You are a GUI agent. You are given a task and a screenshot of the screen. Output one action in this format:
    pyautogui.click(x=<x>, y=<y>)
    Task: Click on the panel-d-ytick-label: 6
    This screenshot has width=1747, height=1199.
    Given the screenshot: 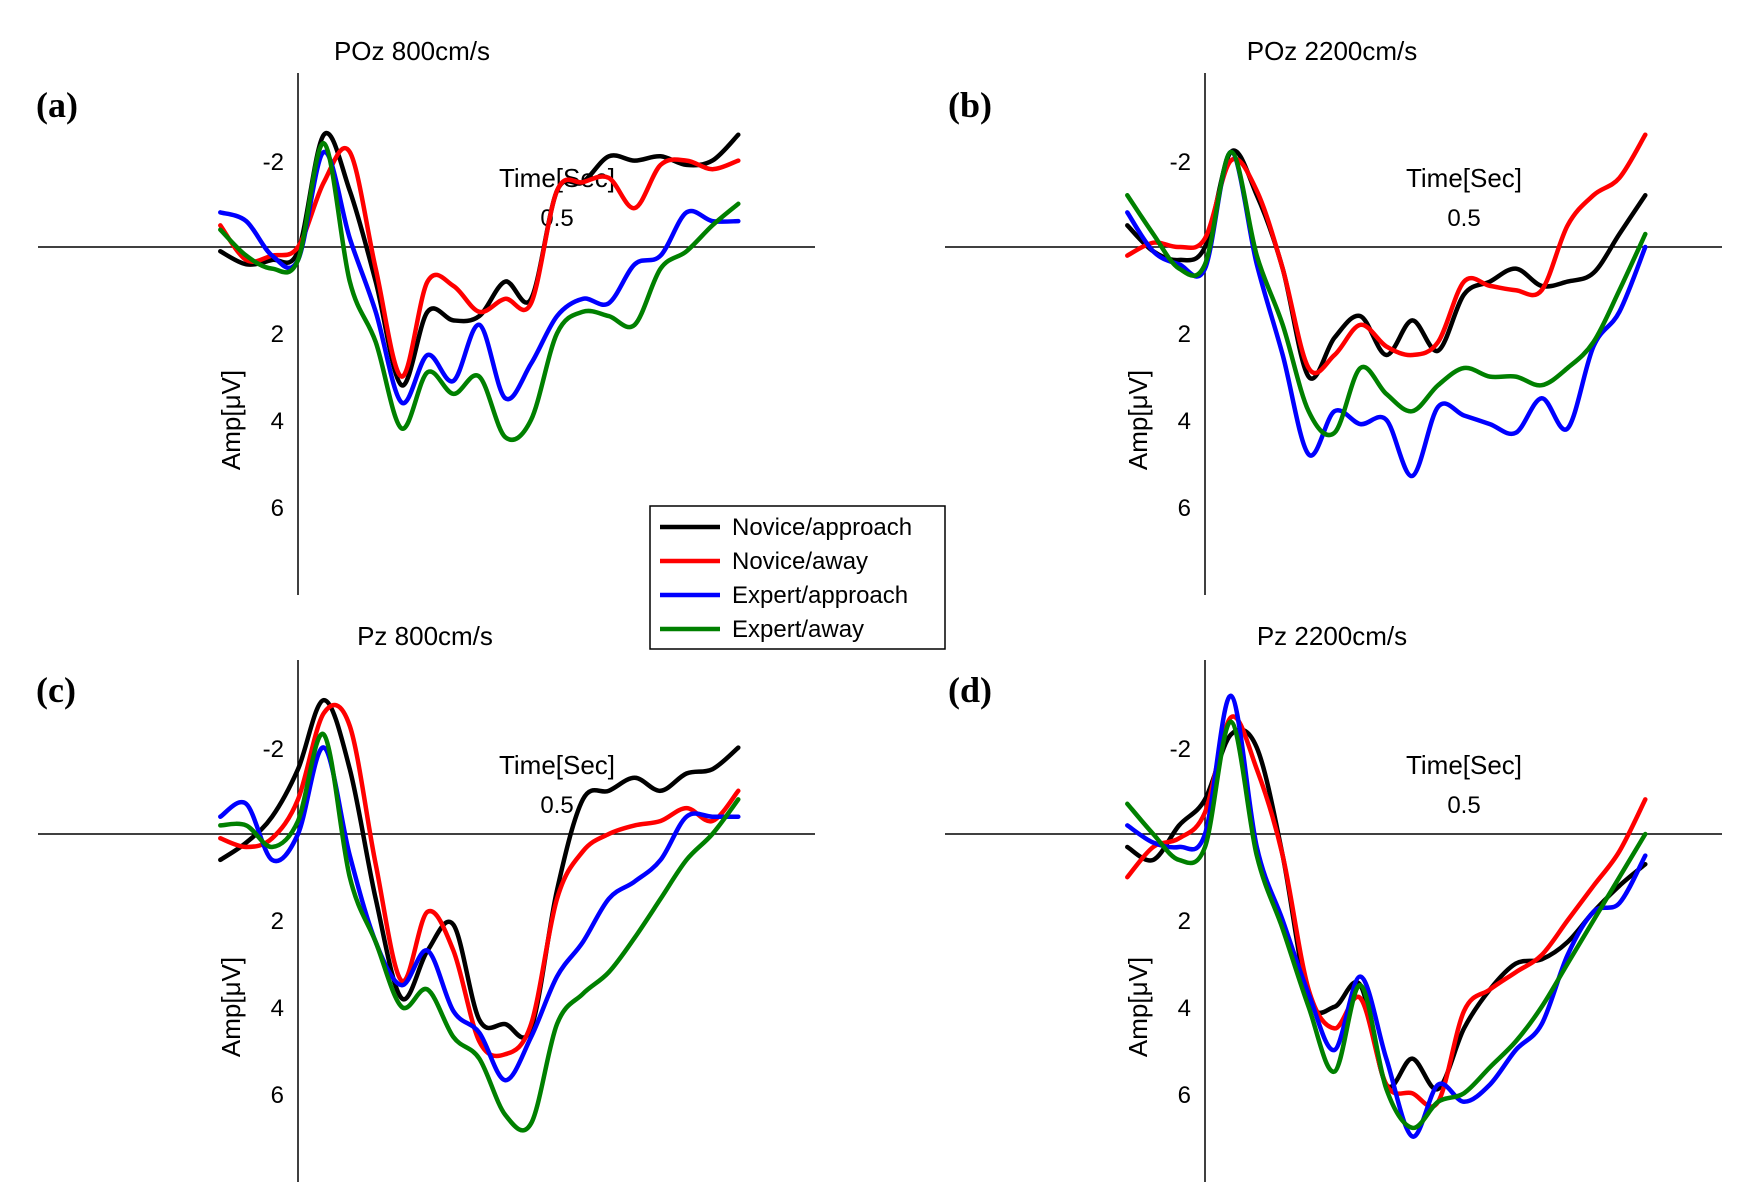 What is the action you would take?
    pyautogui.click(x=1184, y=1095)
    